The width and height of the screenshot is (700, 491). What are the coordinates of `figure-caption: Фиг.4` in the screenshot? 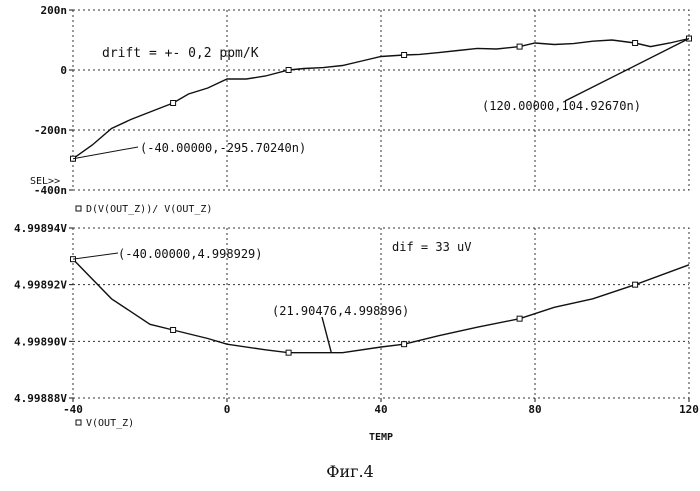 It's located at (350, 471).